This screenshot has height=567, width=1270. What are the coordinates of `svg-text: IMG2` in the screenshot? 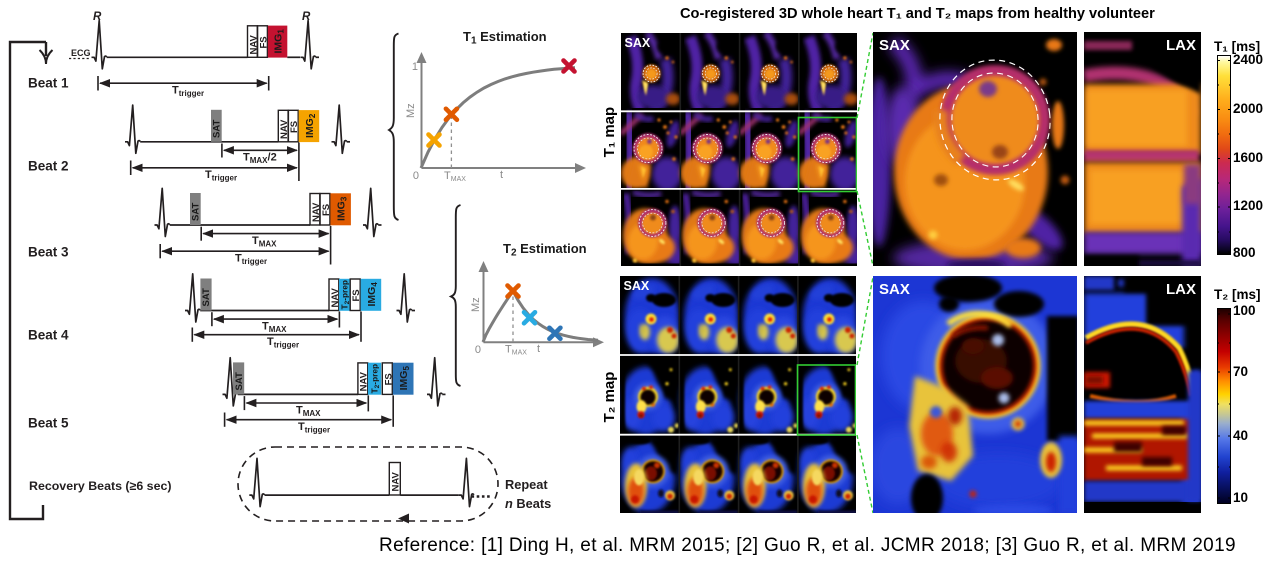 It's located at (310, 125).